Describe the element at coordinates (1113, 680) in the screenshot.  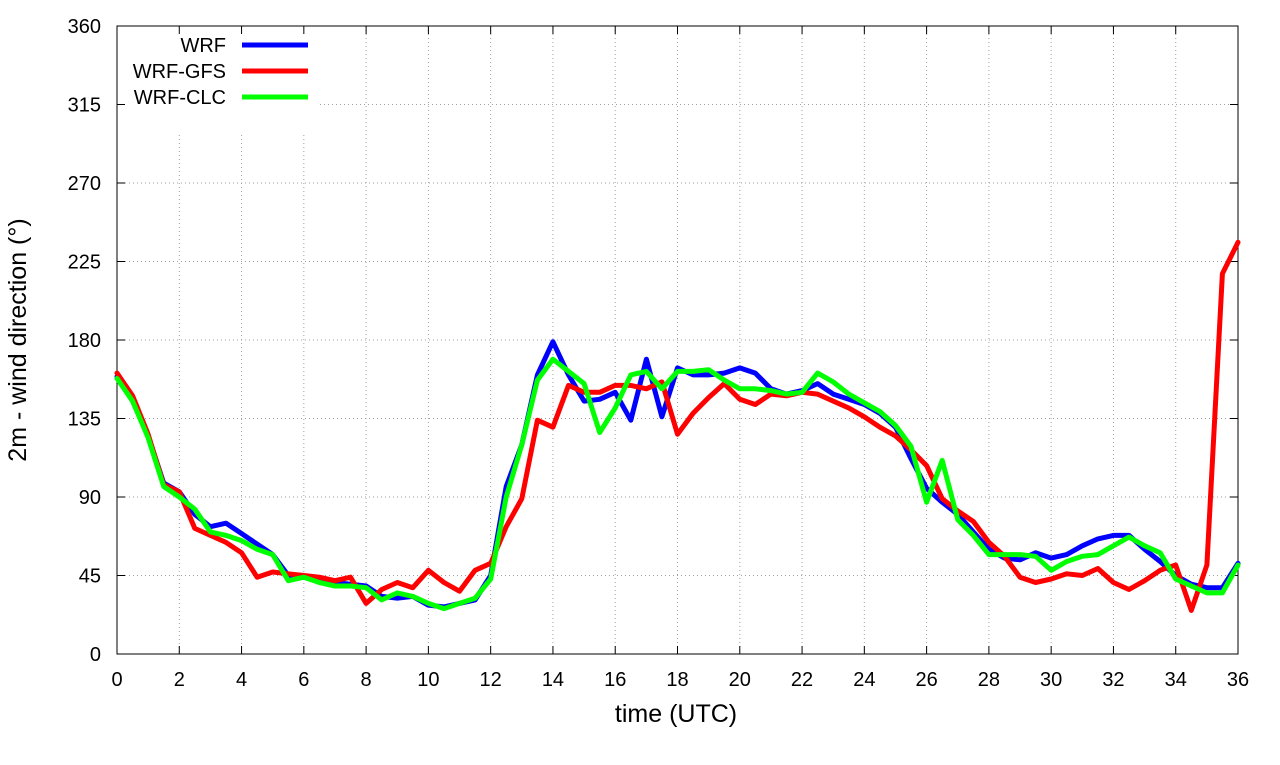
I see `x-tick-label: 32` at that location.